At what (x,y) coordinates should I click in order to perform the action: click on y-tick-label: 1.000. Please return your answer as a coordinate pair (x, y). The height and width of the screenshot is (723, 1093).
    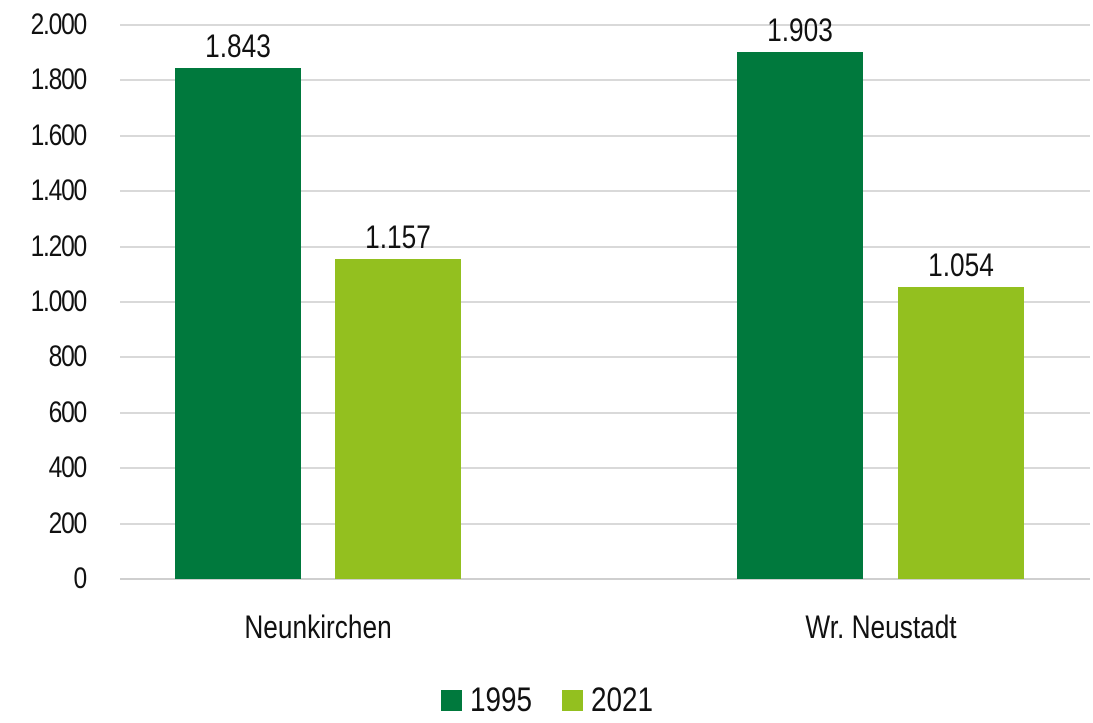
    Looking at the image, I should click on (59, 301).